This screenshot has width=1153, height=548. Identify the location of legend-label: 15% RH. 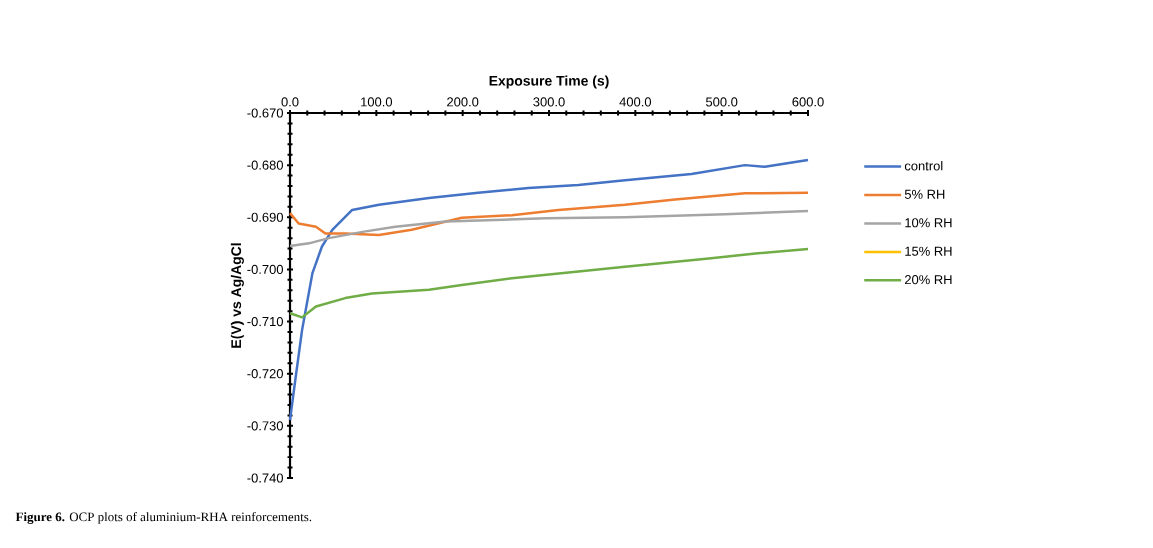
(928, 251).